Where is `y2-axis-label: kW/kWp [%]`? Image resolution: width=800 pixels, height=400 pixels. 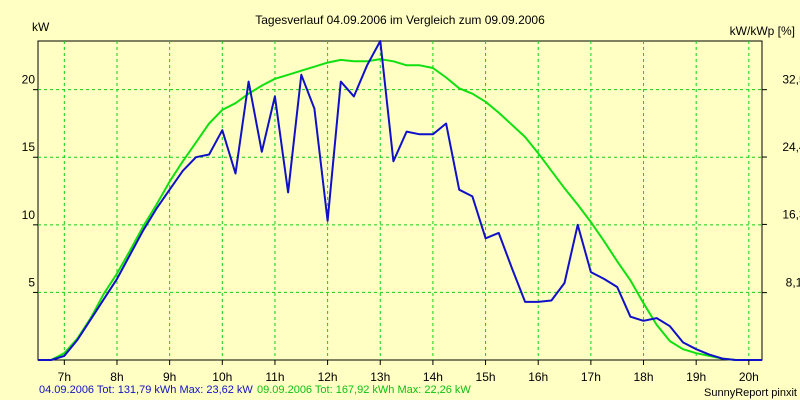 y2-axis-label: kW/kWp [%] is located at coordinates (762, 31).